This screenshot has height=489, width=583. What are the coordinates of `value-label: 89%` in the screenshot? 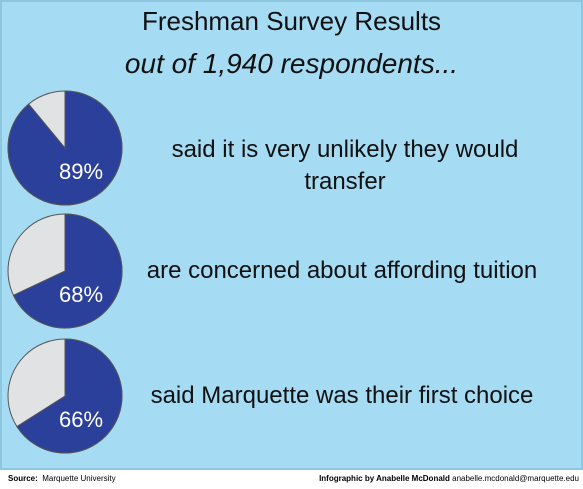 It's located at (81, 171).